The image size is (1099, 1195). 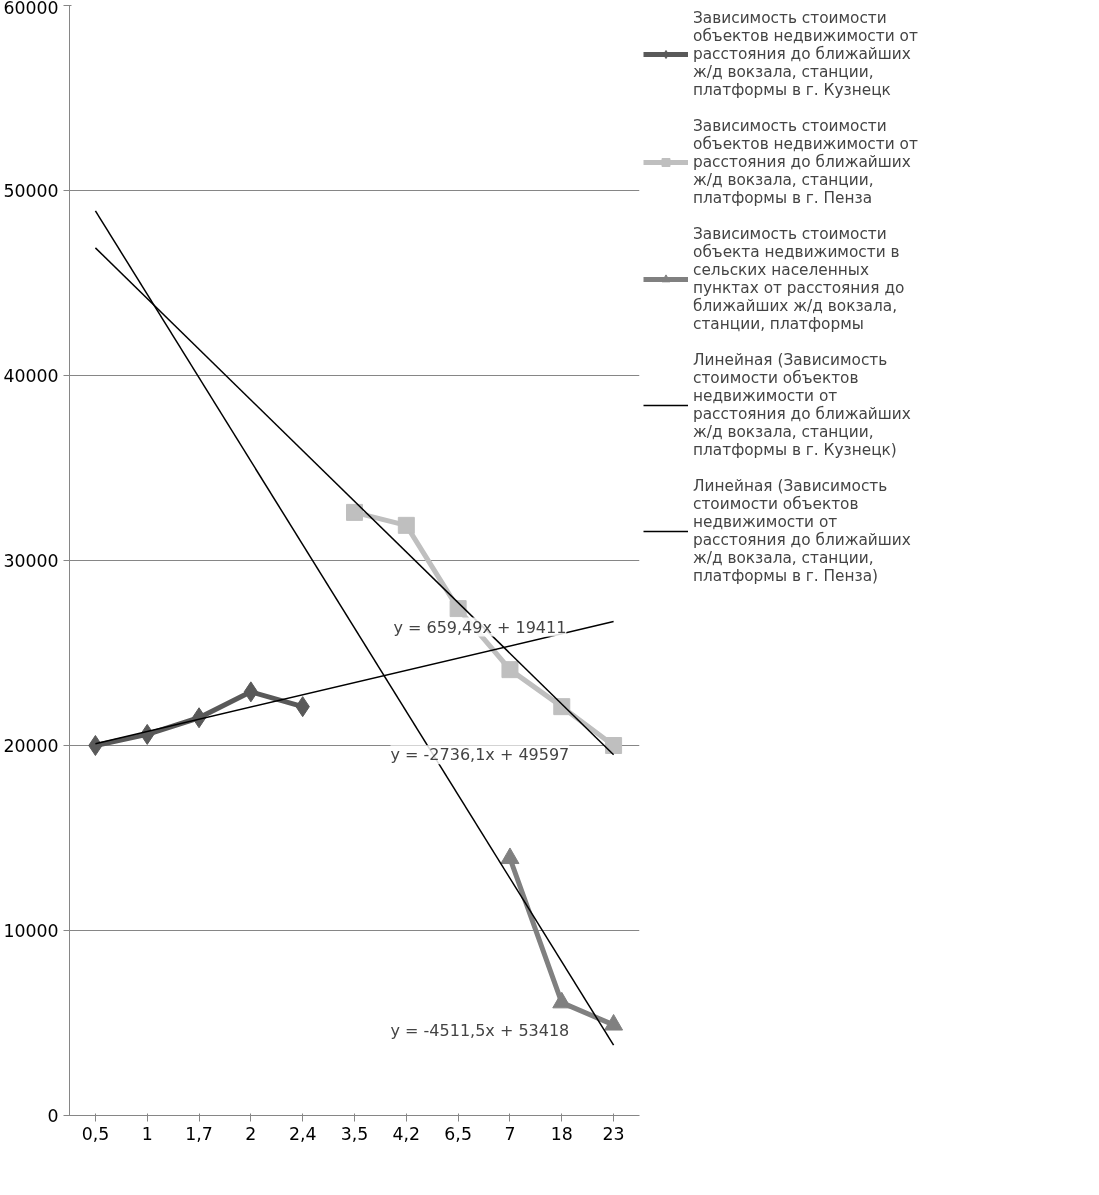 I want to click on annotation: y = -2736,1x + 49597, so click(x=480, y=755).